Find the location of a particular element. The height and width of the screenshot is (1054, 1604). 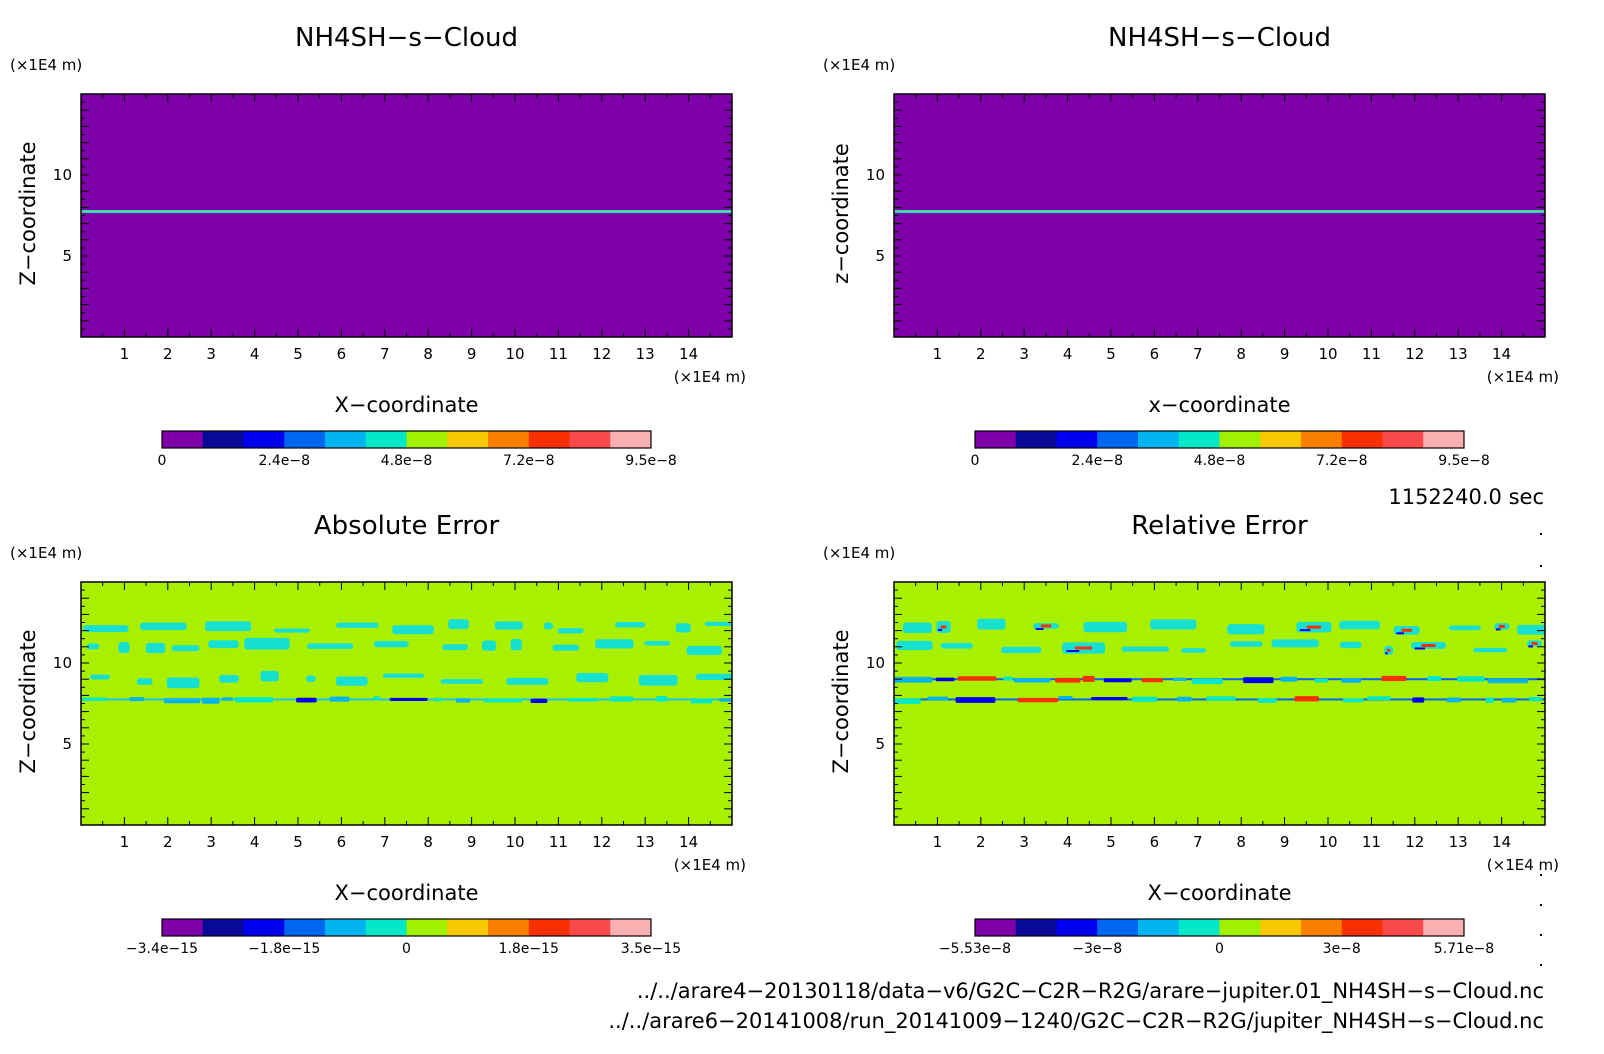

x-tick-label: 5 is located at coordinates (1111, 354).